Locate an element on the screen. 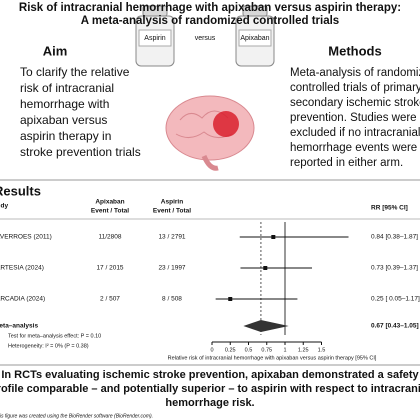 The width and height of the screenshot is (420, 420). bottle-label: Apixaban is located at coordinates (254, 38).